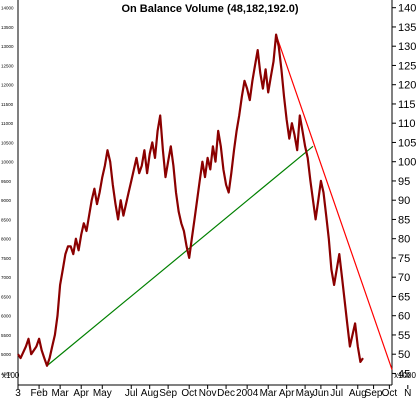 The image size is (420, 405). I want to click on right-axis-tick-label: 100, so click(407, 163).